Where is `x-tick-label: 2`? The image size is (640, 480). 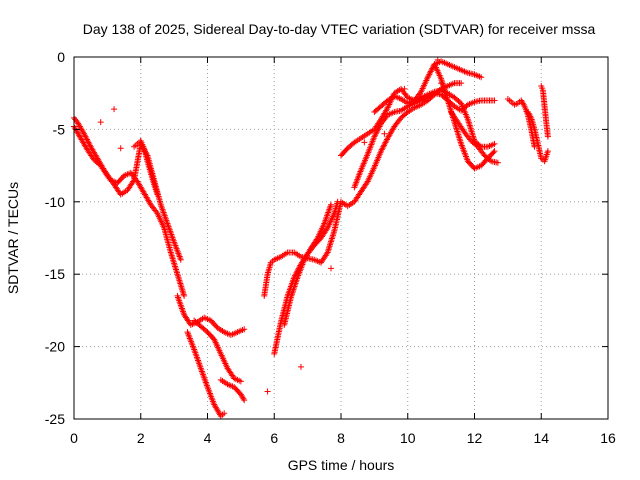 x-tick-label: 2 is located at coordinates (141, 438).